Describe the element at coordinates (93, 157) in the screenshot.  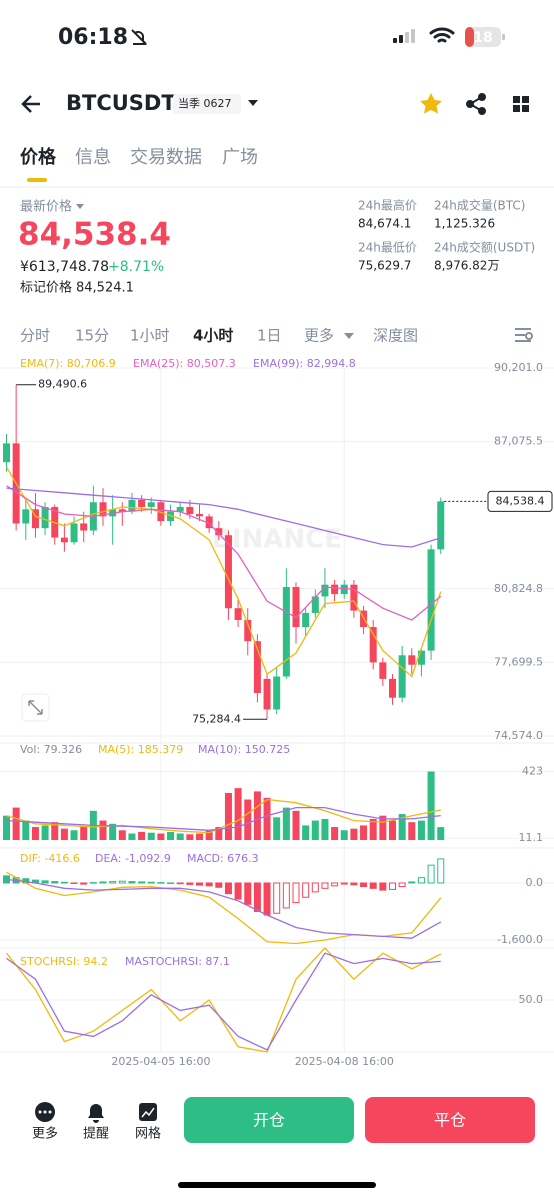
I see `tab: 信息` at that location.